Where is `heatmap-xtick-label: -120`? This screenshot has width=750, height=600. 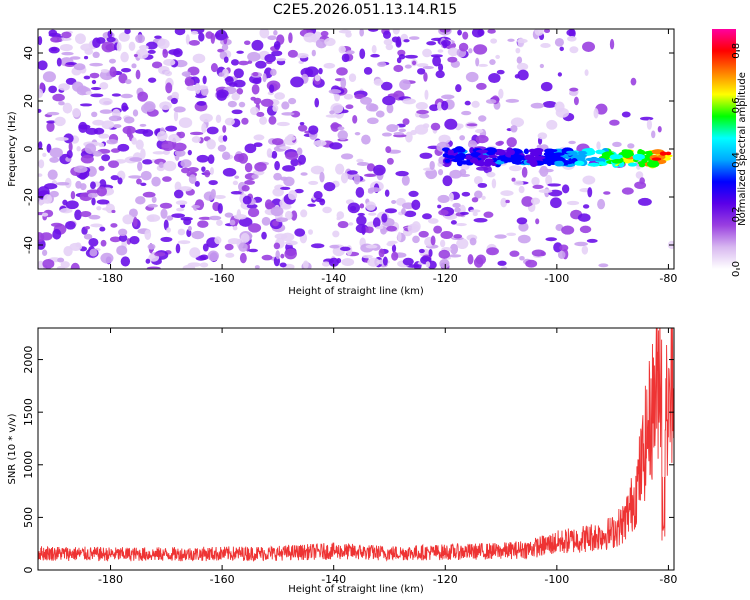 heatmap-xtick-label: -120 is located at coordinates (445, 278).